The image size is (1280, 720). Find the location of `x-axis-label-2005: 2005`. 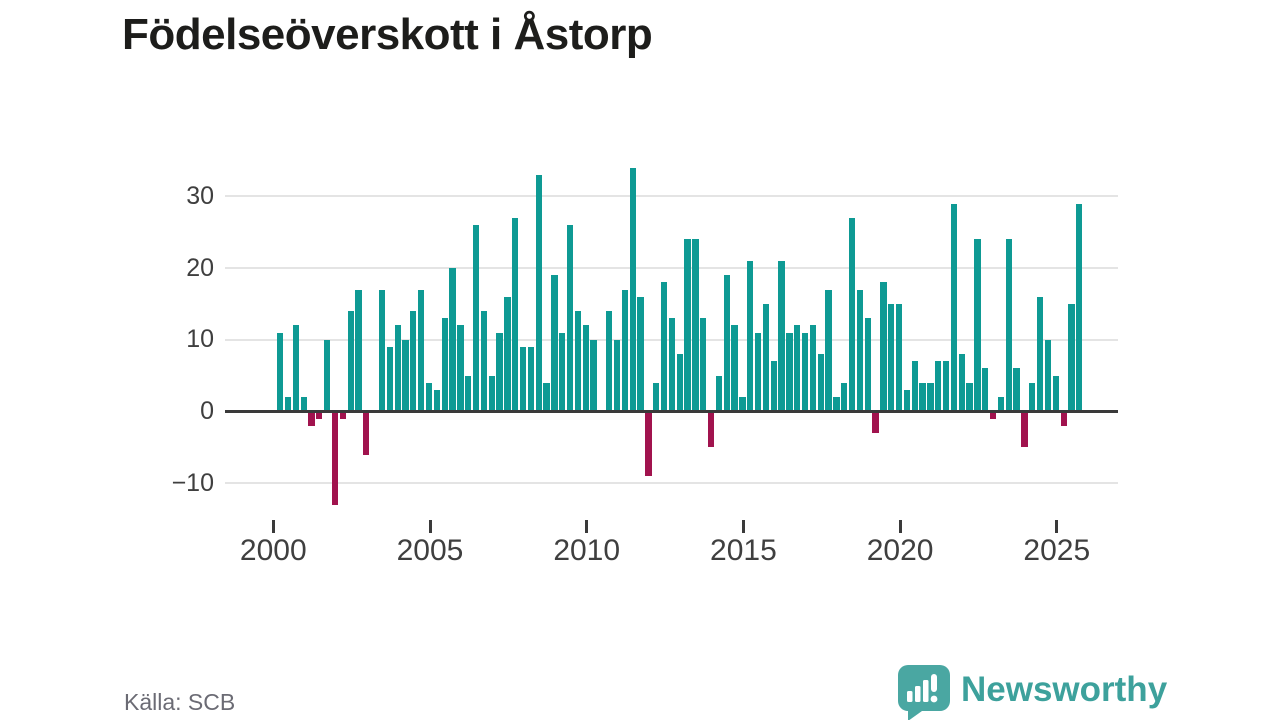

x-axis-label-2005: 2005 is located at coordinates (430, 550).